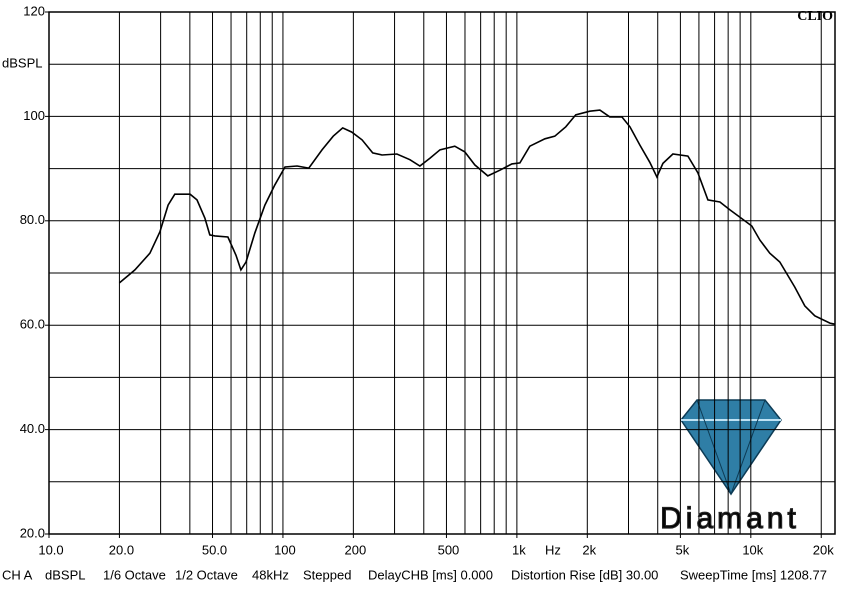 This screenshot has width=841, height=593. I want to click on logo, so click(731, 447).